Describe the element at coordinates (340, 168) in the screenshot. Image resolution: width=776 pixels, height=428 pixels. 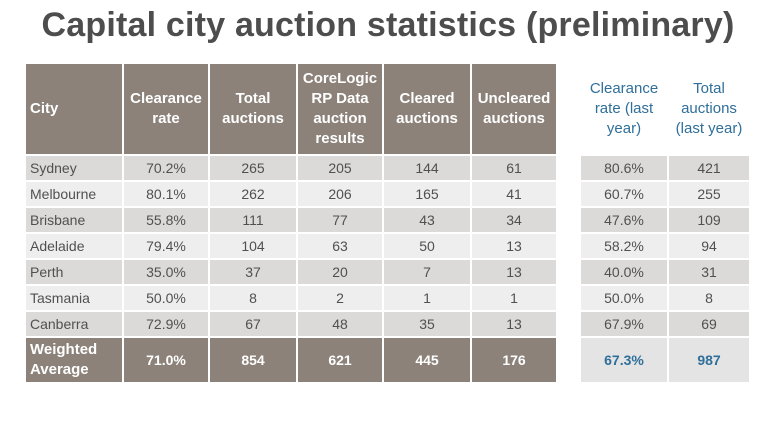
I see `corelogic-results-cell: 205` at that location.